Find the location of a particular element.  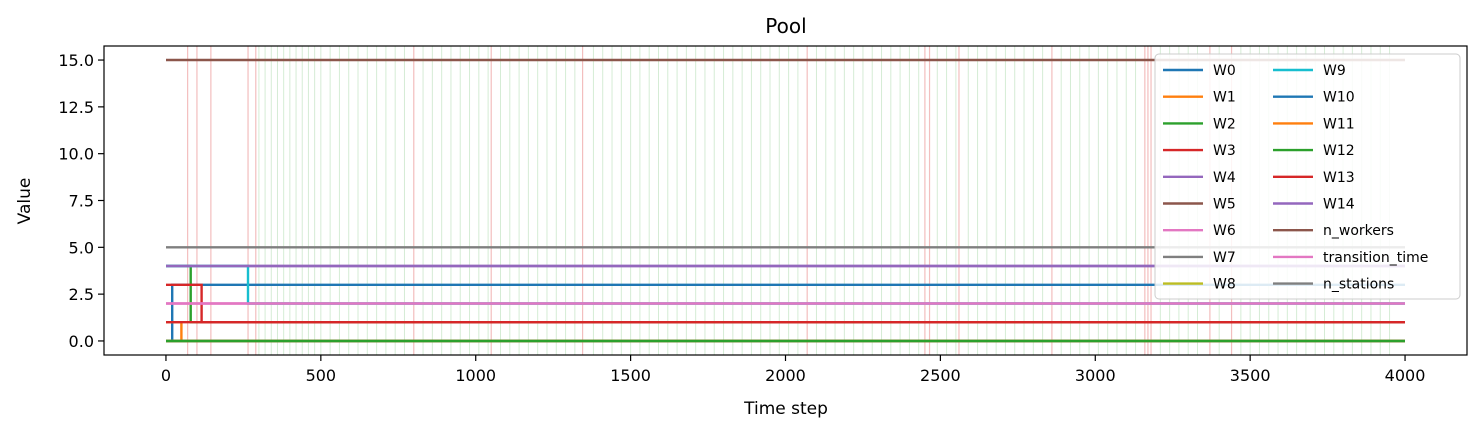

x-tick-label: 500 is located at coordinates (321, 375).